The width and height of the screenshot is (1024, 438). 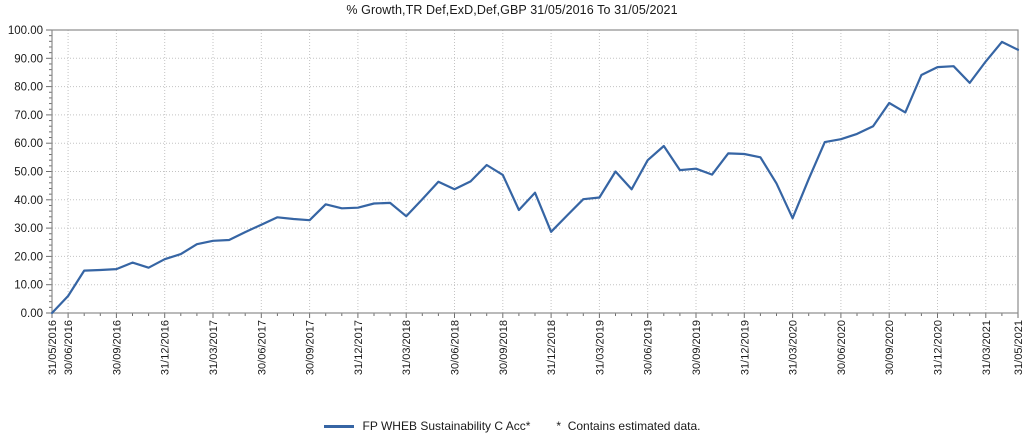 What do you see at coordinates (338, 426) in the screenshot?
I see `legend-line-sample-icon` at bounding box center [338, 426].